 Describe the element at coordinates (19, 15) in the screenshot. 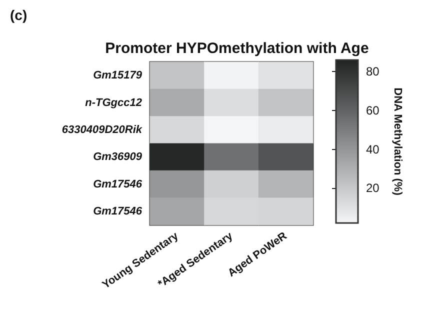

I see `text: (c)` at that location.